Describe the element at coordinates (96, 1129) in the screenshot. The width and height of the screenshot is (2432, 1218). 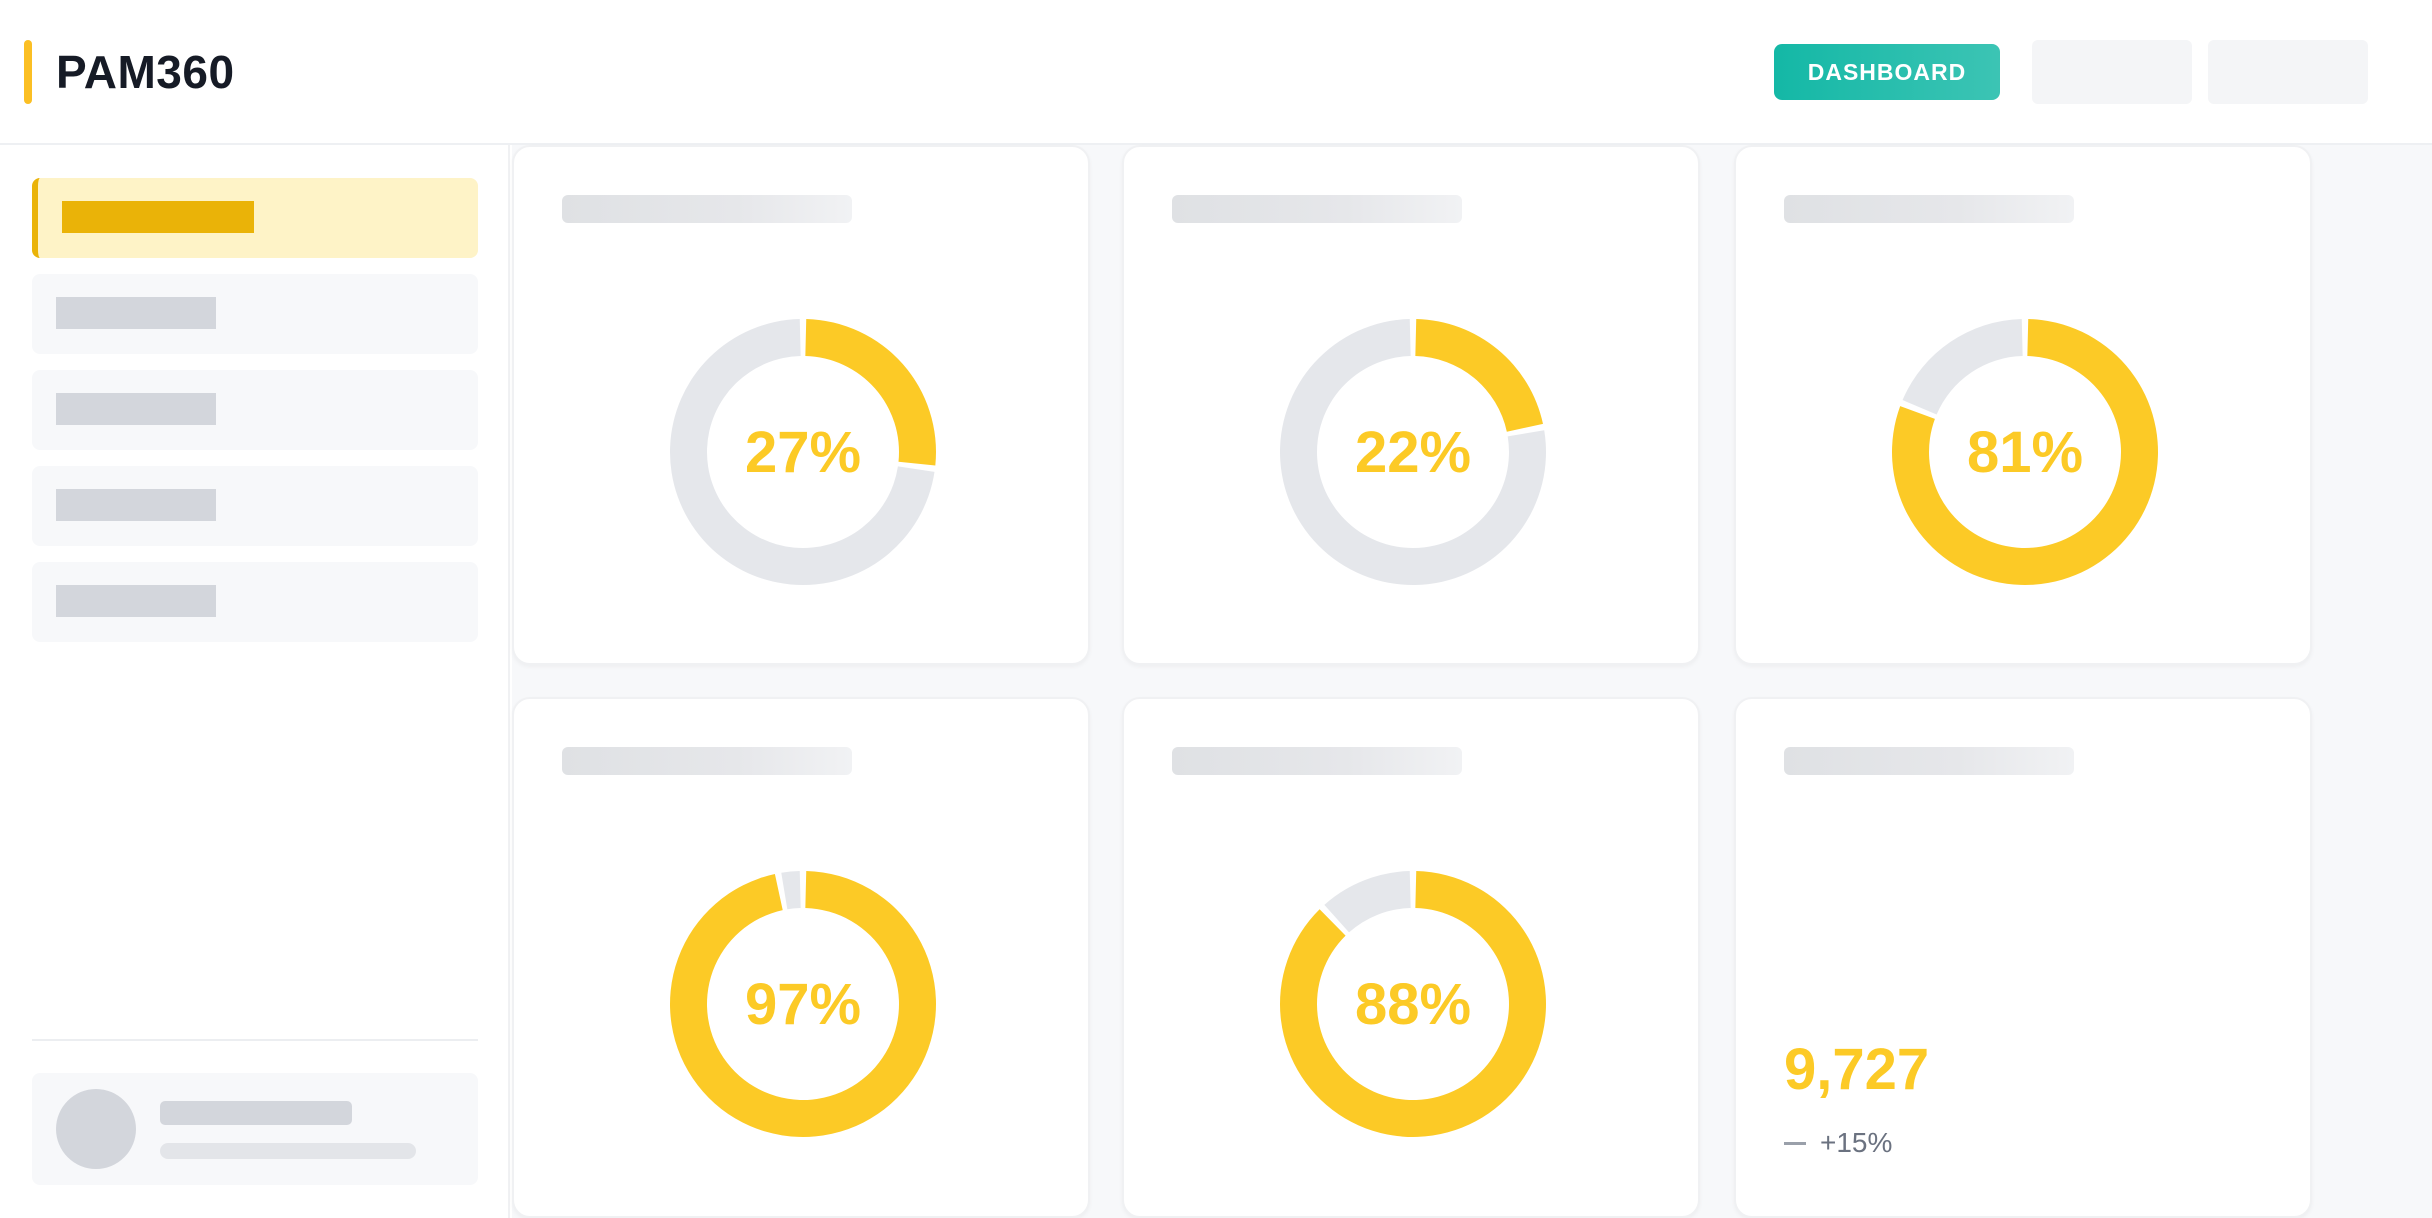
I see `avatar` at that location.